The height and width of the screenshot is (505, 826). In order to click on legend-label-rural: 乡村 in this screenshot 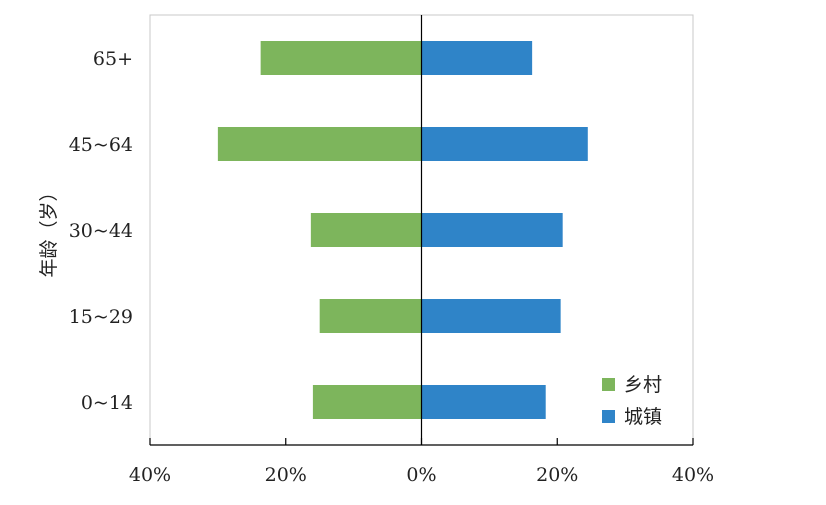, I will do `click(643, 385)`.